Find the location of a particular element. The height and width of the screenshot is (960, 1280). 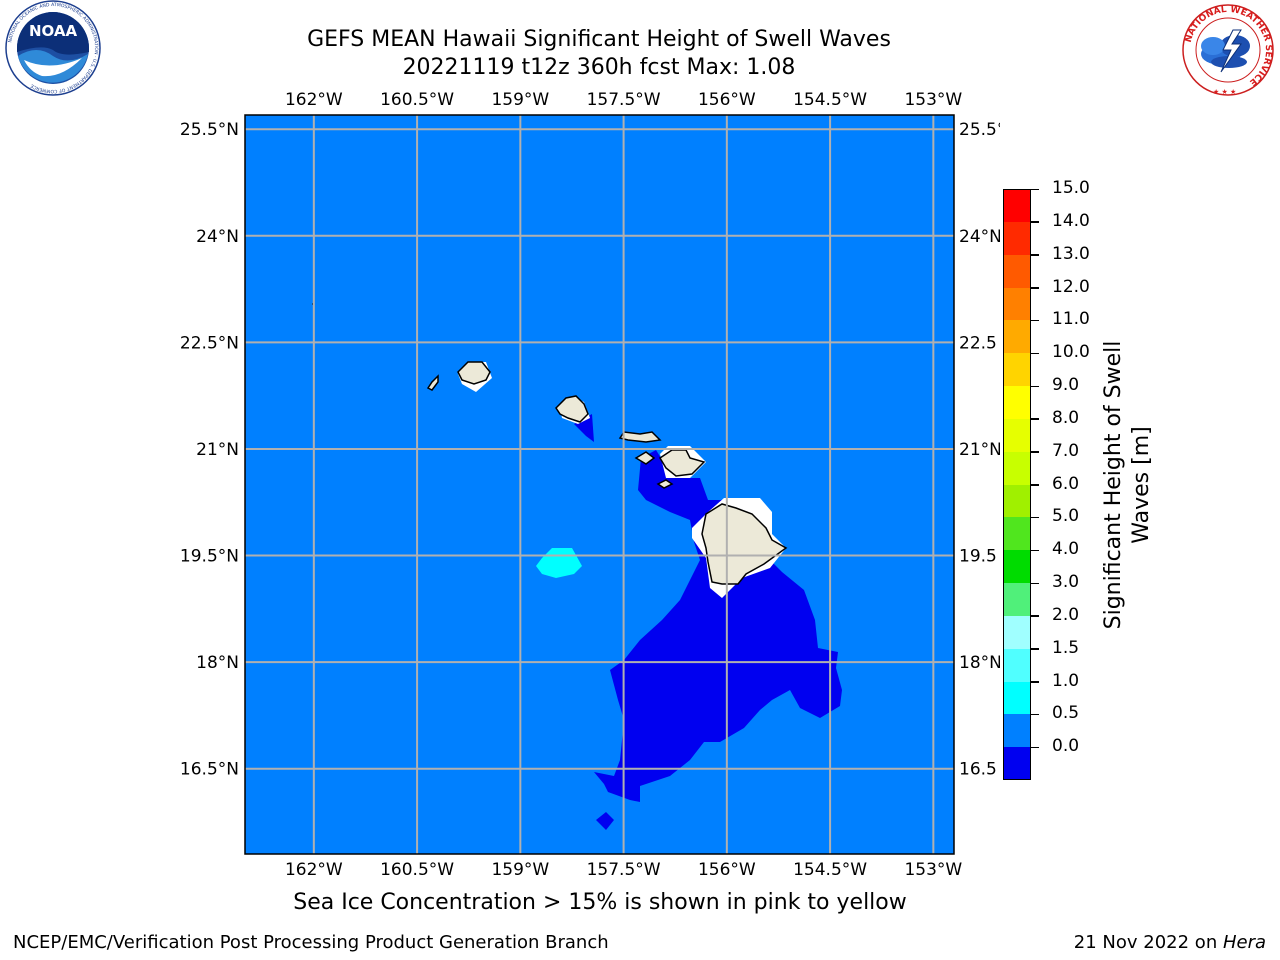

lat-tick-left: 19.5°N is located at coordinates (209, 557).